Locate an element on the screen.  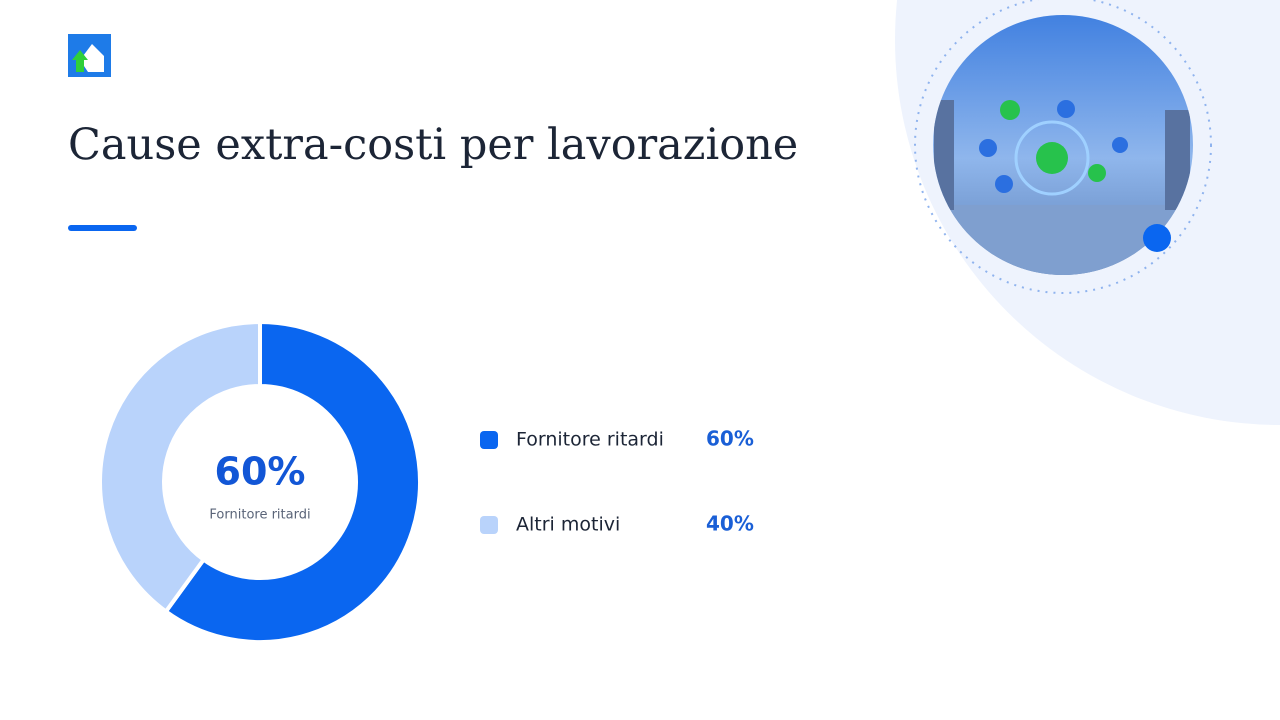
dotted-ring is located at coordinates (1063, 147).